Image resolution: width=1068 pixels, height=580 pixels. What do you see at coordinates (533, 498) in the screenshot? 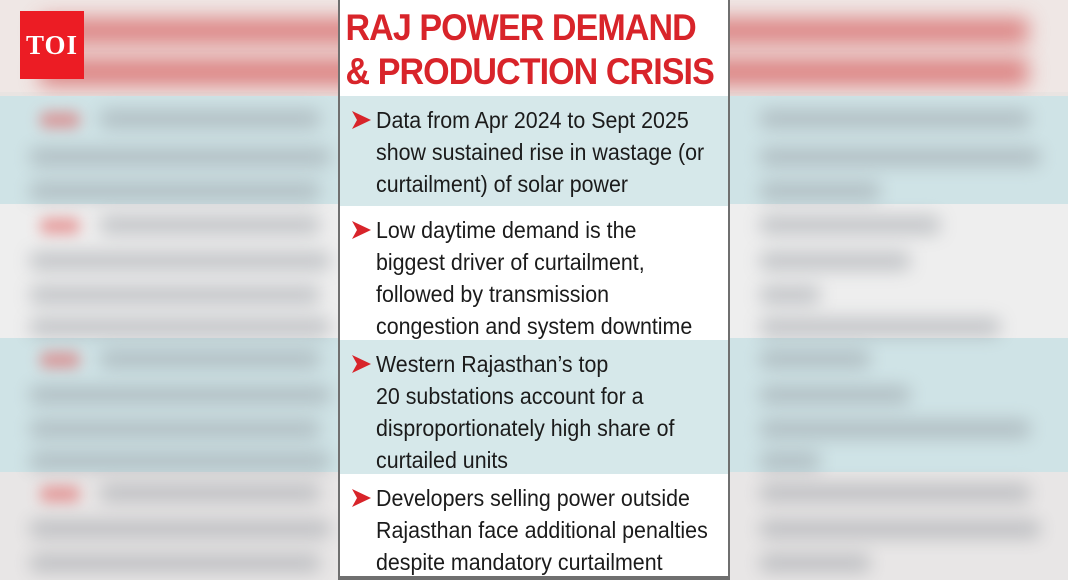
I see `bullet-line: Developers selling power outside` at bounding box center [533, 498].